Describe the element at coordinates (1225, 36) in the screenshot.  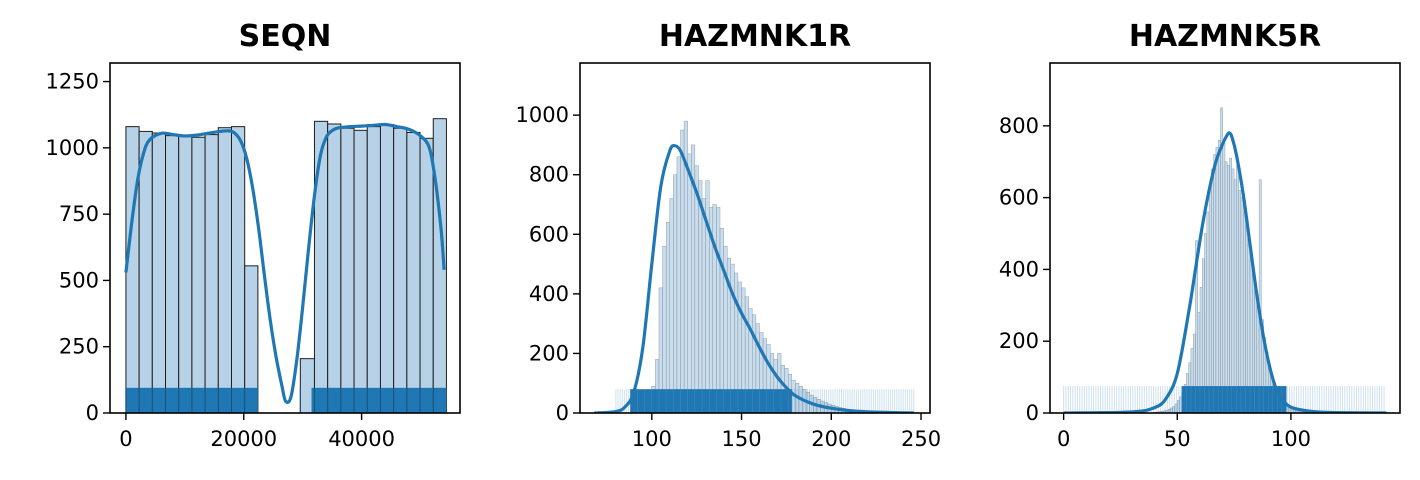
I see `chart-title: HAZMNK5R` at that location.